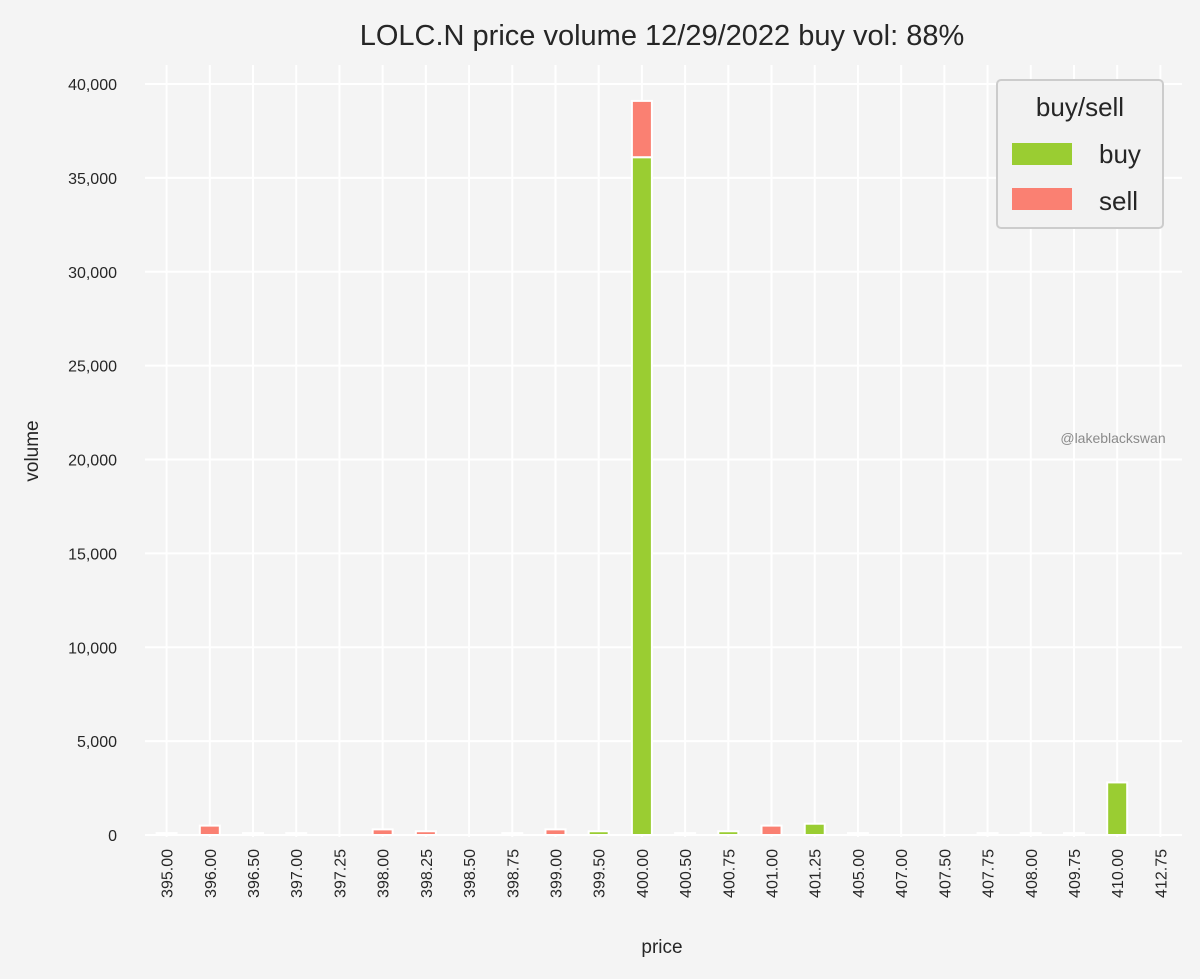  Describe the element at coordinates (211, 873) in the screenshot. I see `x-tick-label: 396.00` at that location.